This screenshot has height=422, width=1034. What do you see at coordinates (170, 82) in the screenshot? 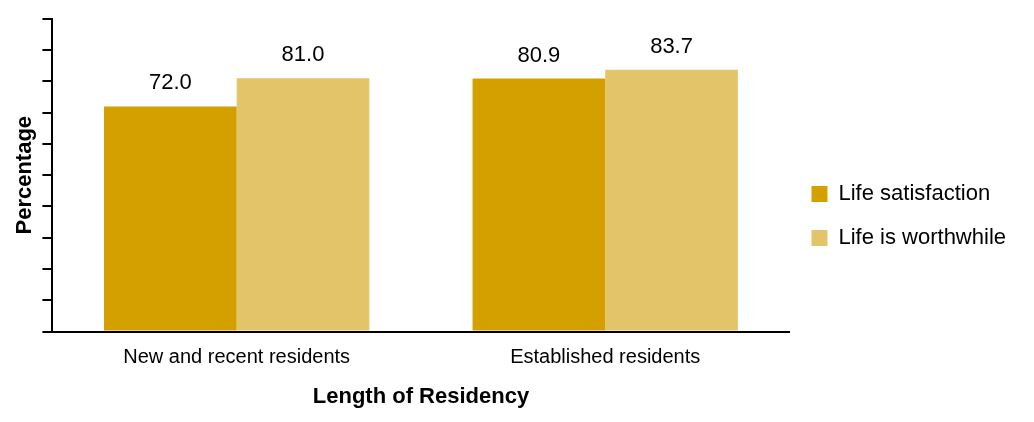
I see `data-label: 72.0` at bounding box center [170, 82].